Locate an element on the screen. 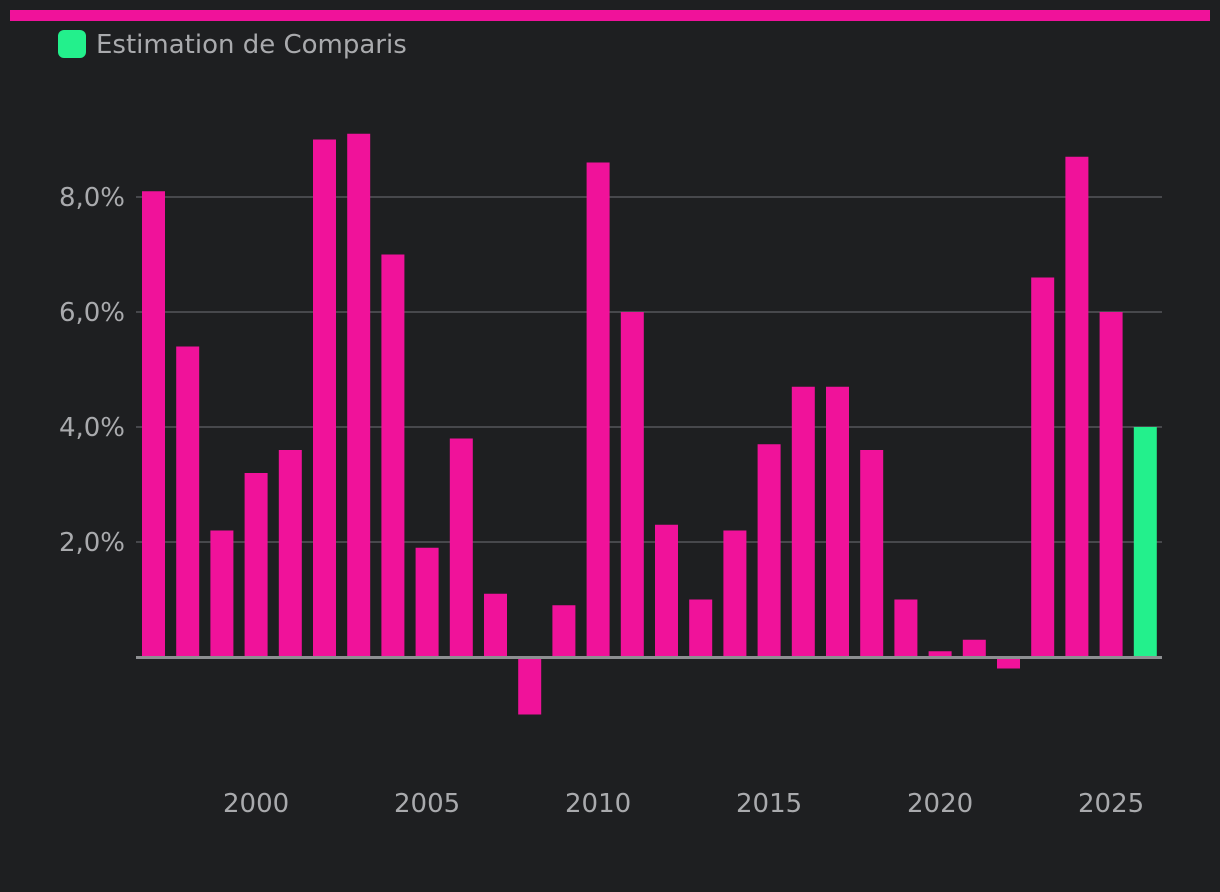  bar-2021 is located at coordinates (974, 648).